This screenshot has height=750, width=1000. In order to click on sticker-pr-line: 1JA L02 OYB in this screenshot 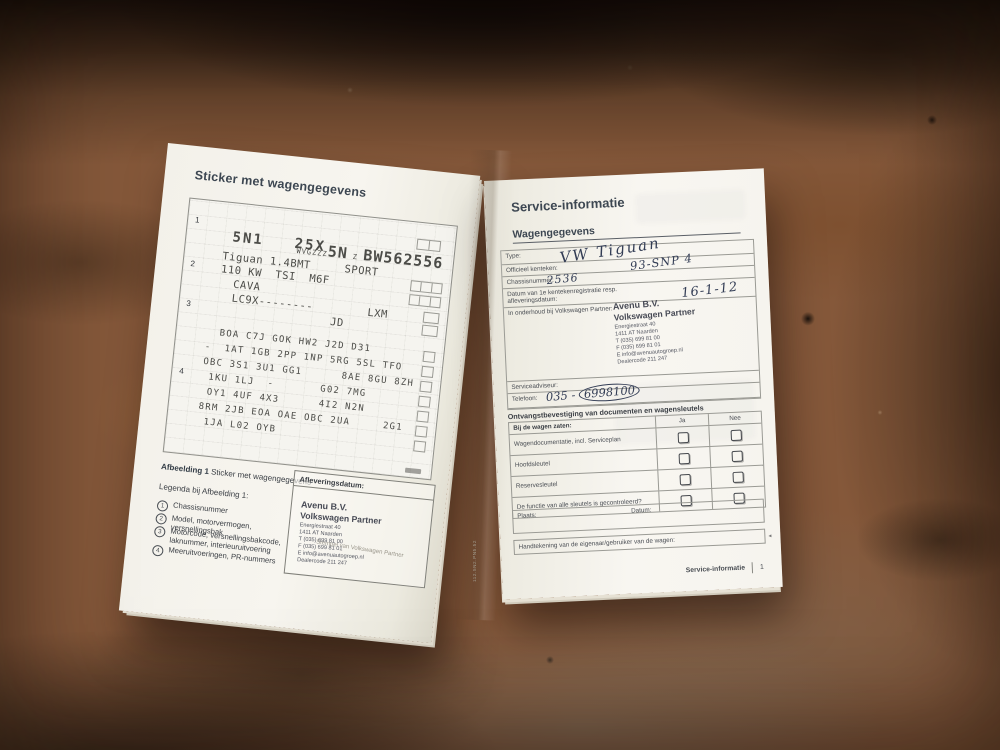, I will do `click(236, 425)`.